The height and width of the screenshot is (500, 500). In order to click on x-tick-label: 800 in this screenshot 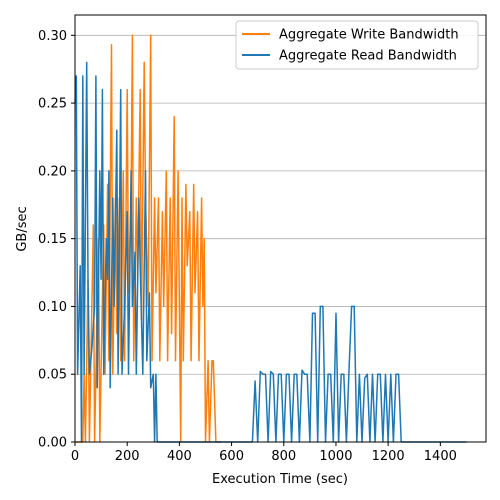, I will do `click(283, 456)`.